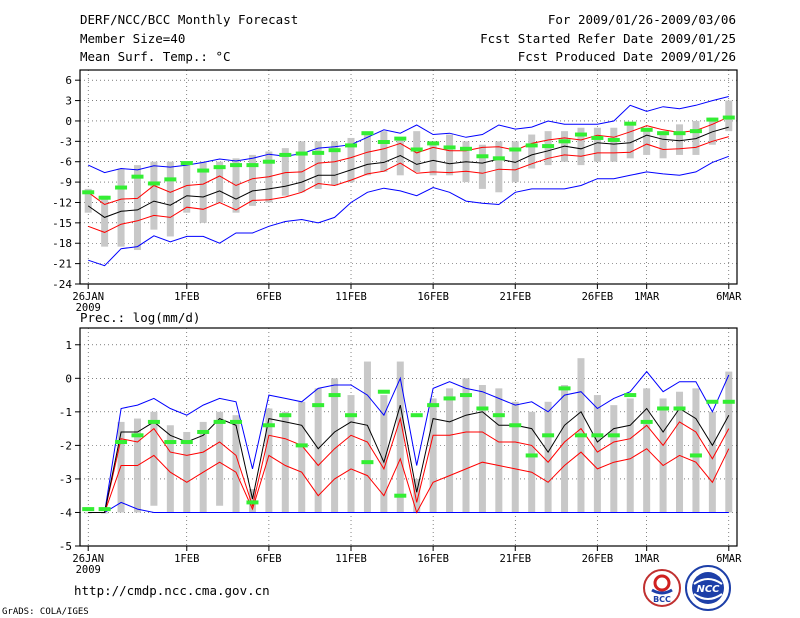 The height and width of the screenshot is (618, 800). What do you see at coordinates (708, 589) in the screenshot?
I see `ncc-logo-text: NCC` at bounding box center [708, 589].